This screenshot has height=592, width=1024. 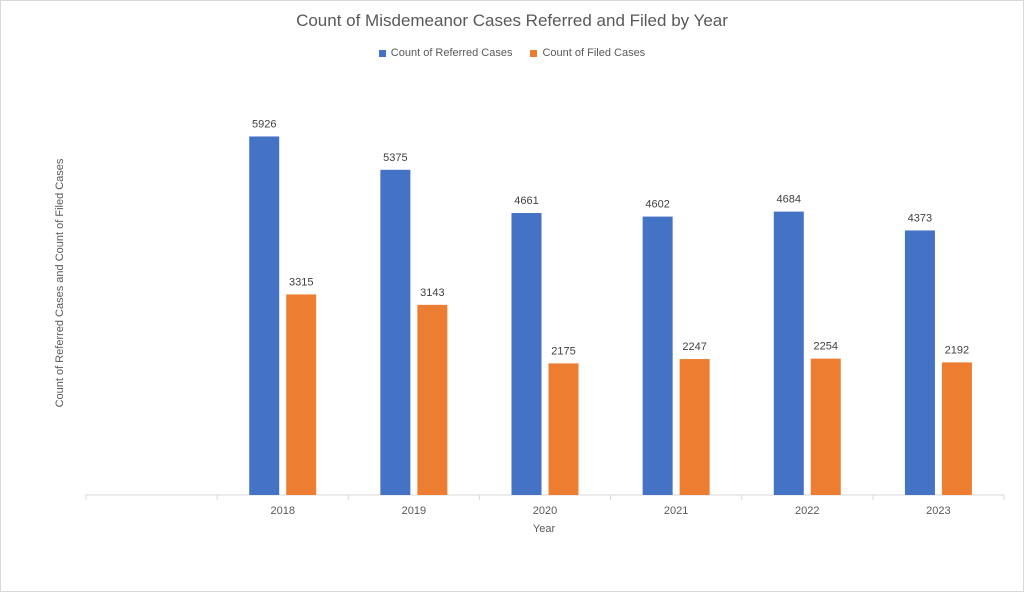 What do you see at coordinates (382, 53) in the screenshot?
I see `legend-swatch-referred` at bounding box center [382, 53].